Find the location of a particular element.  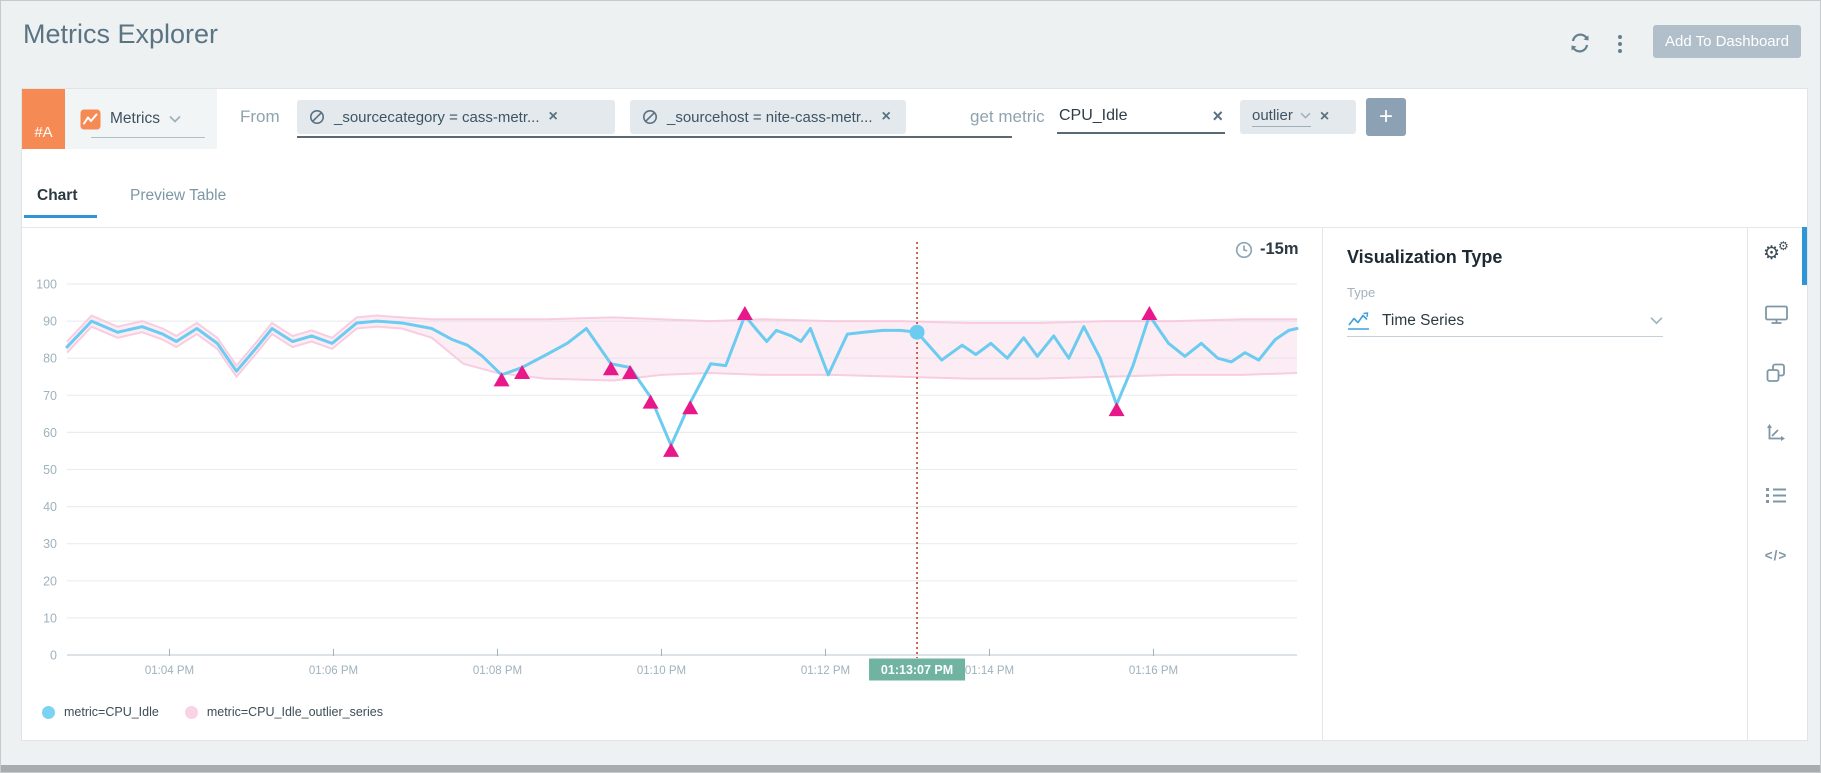

time-range-indicator: -15m is located at coordinates (1267, 249).